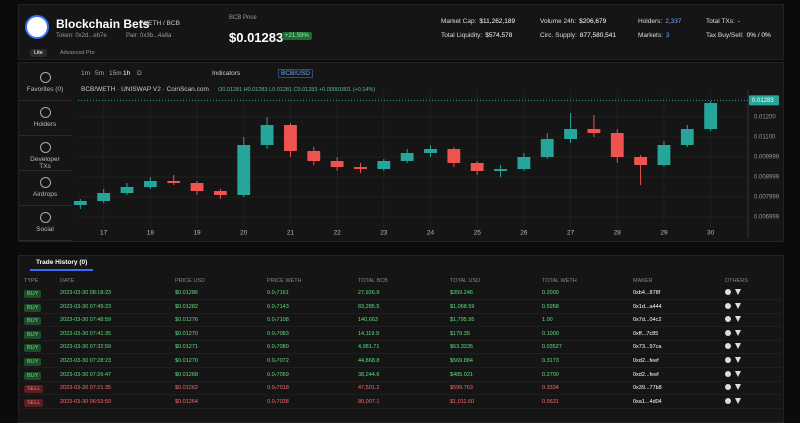 Image resolution: width=800 pixels, height=423 pixels. I want to click on row-divider, so click(400, 354).